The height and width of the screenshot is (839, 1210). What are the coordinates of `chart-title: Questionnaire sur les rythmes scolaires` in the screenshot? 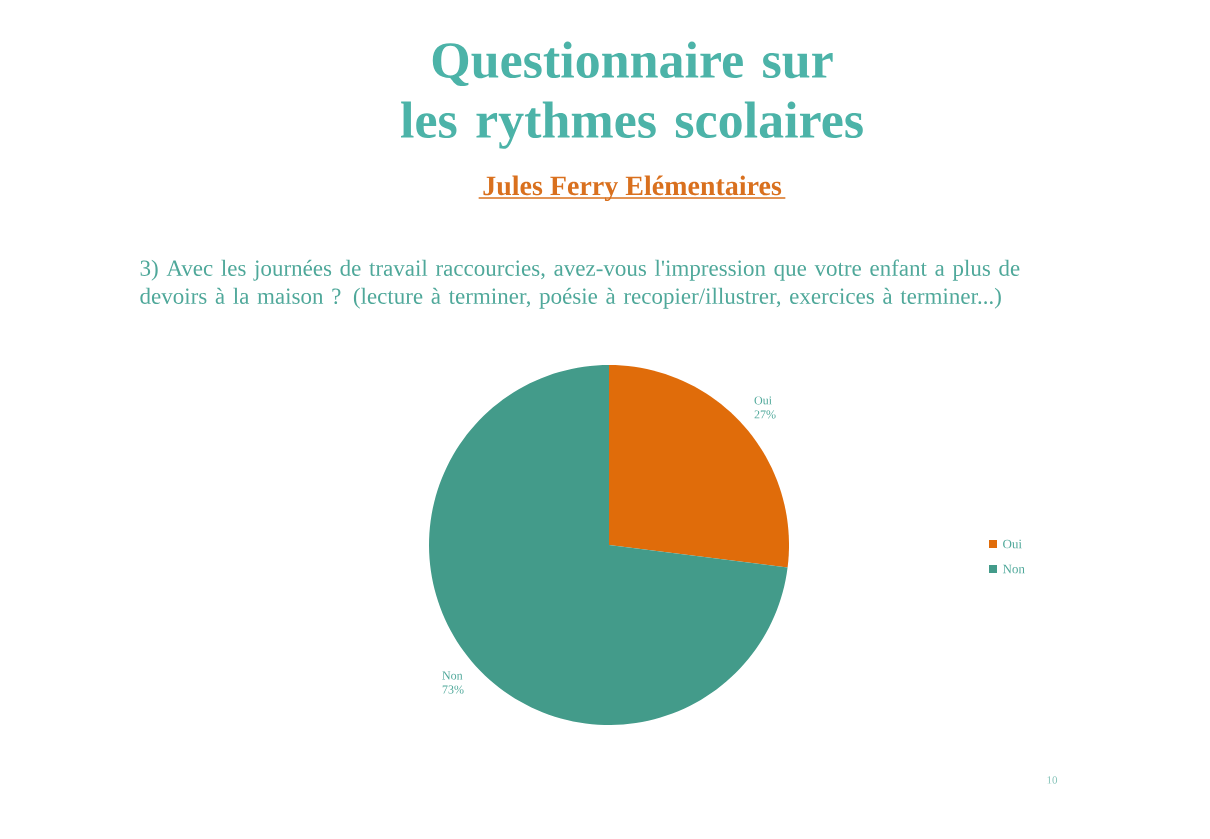 It's located at (632, 95).